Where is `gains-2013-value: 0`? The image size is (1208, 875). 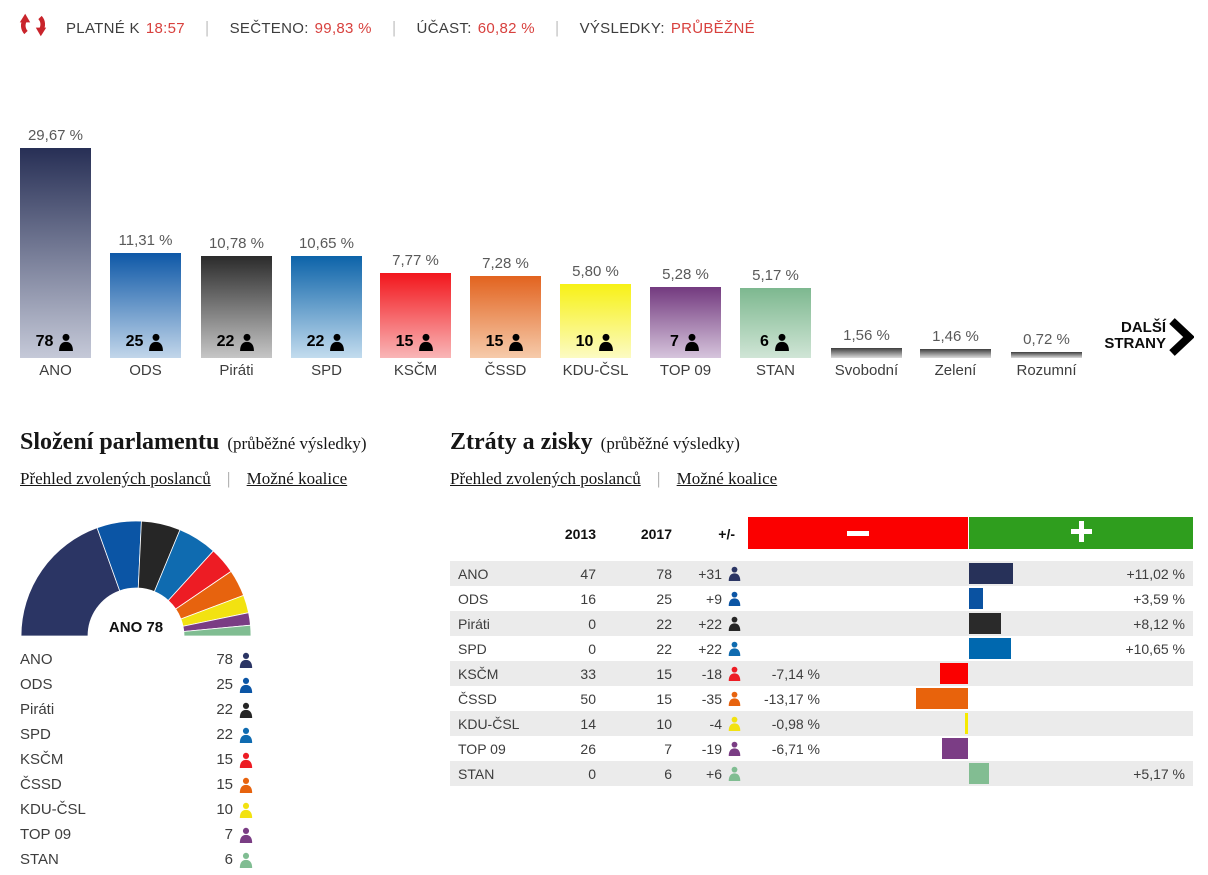
gains-2013-value: 0 is located at coordinates (592, 624).